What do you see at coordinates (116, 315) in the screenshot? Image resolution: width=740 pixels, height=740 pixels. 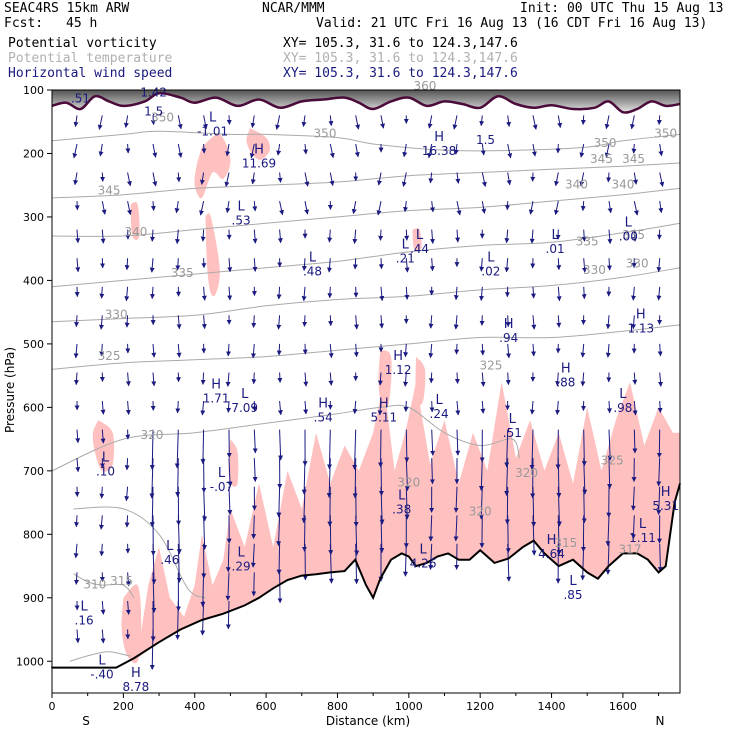 I see `theta-contour-label: 330` at bounding box center [116, 315].